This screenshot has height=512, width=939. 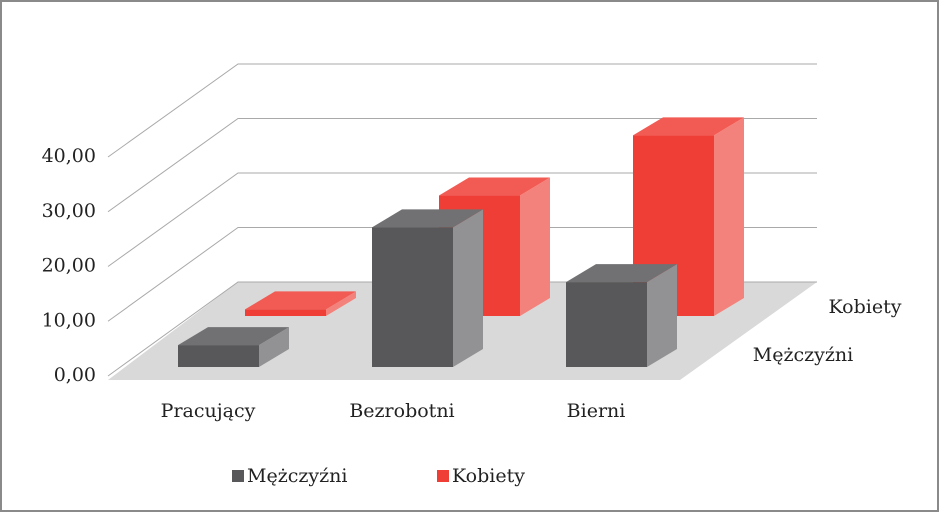 I want to click on depth-label: Mężczyźni, so click(x=803, y=355).